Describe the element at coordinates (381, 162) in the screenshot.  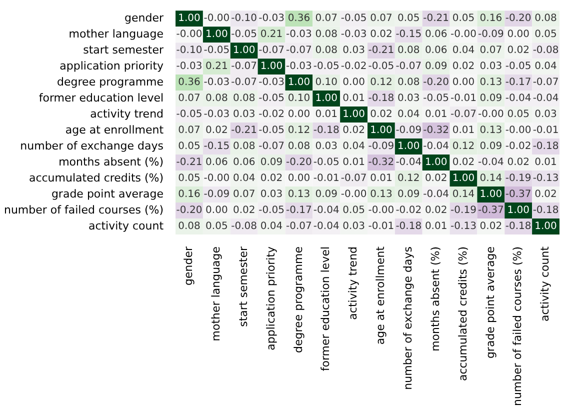
I see `data-label: -0.32` at that location.